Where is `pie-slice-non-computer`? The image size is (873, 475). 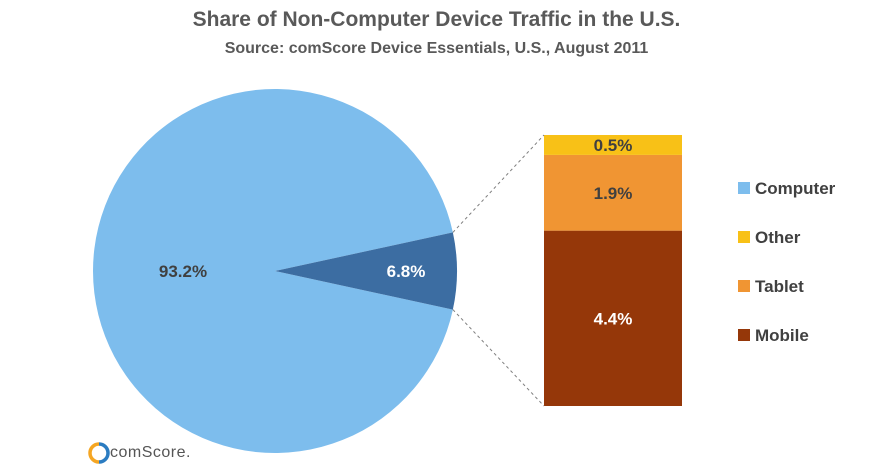 pie-slice-non-computer is located at coordinates (366, 271).